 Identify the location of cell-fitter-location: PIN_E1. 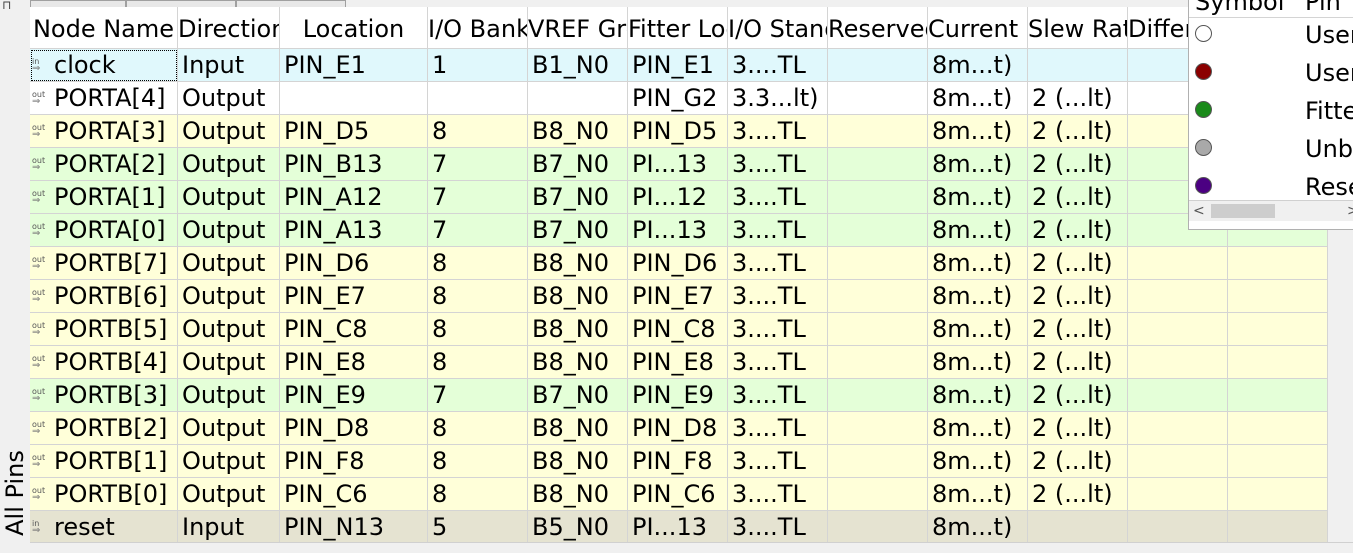
(678, 65).